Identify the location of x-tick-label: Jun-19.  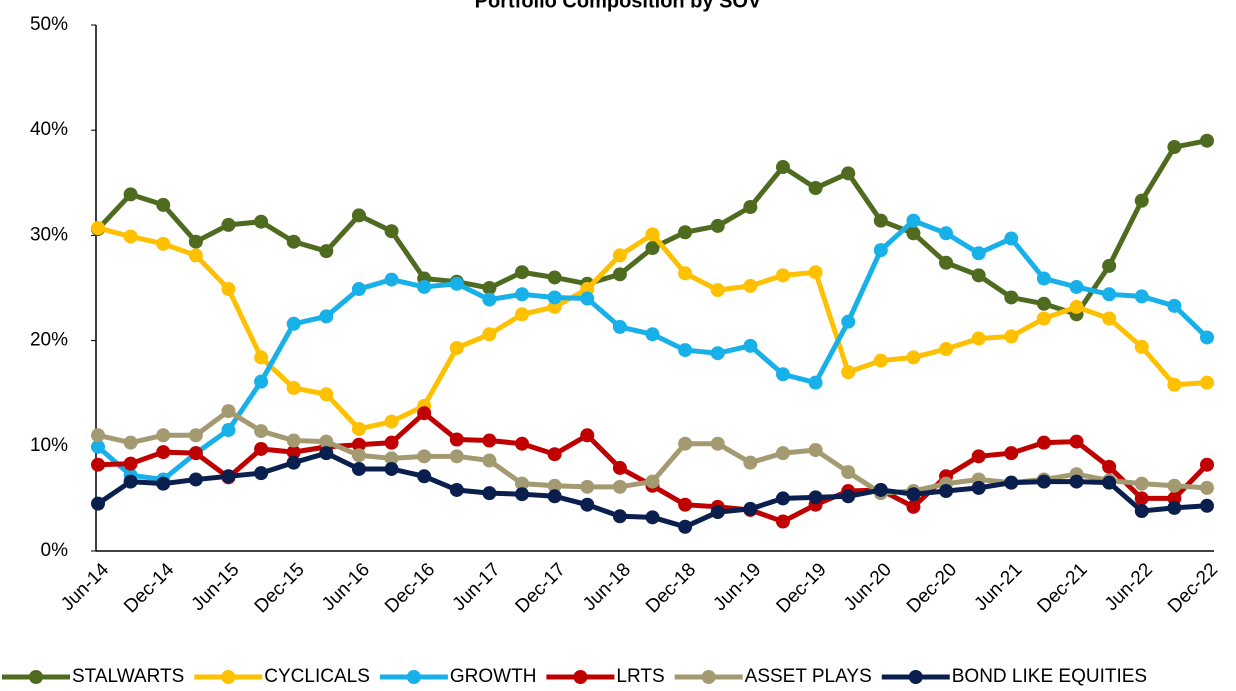
(737, 587).